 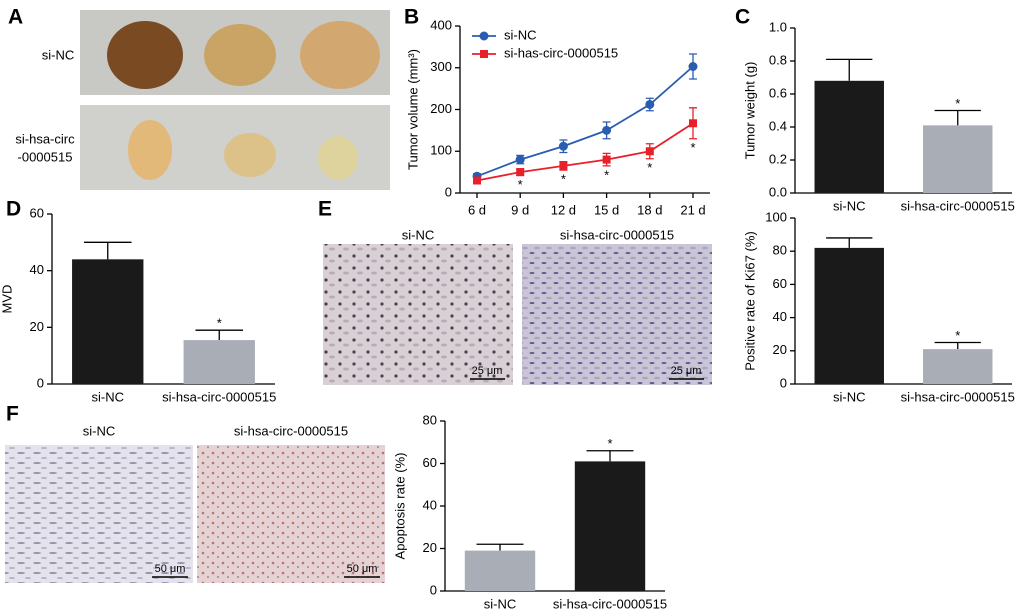 I want to click on x-tick-label: 9 d, so click(x=520, y=209).